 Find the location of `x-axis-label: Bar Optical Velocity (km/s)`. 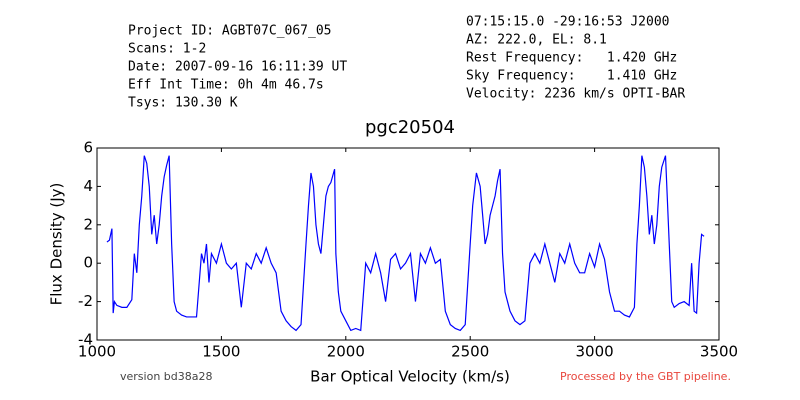

x-axis-label: Bar Optical Velocity (km/s) is located at coordinates (410, 377).